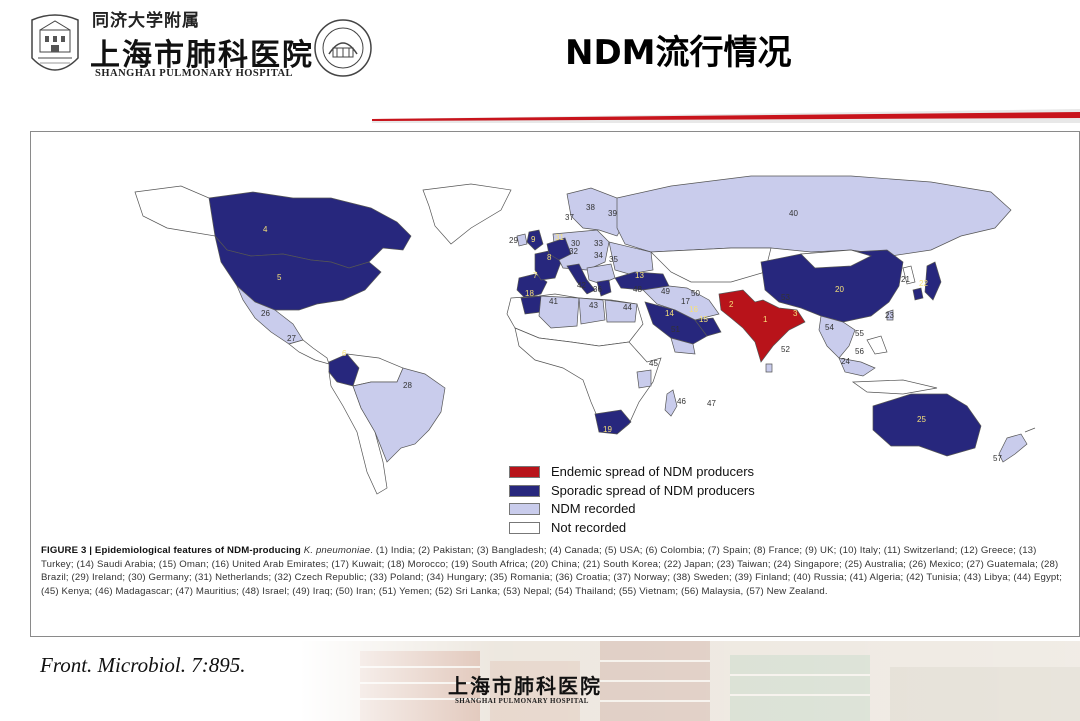 The image size is (1080, 721). What do you see at coordinates (845, 361) in the screenshot?
I see `map-label-24: 24` at bounding box center [845, 361].